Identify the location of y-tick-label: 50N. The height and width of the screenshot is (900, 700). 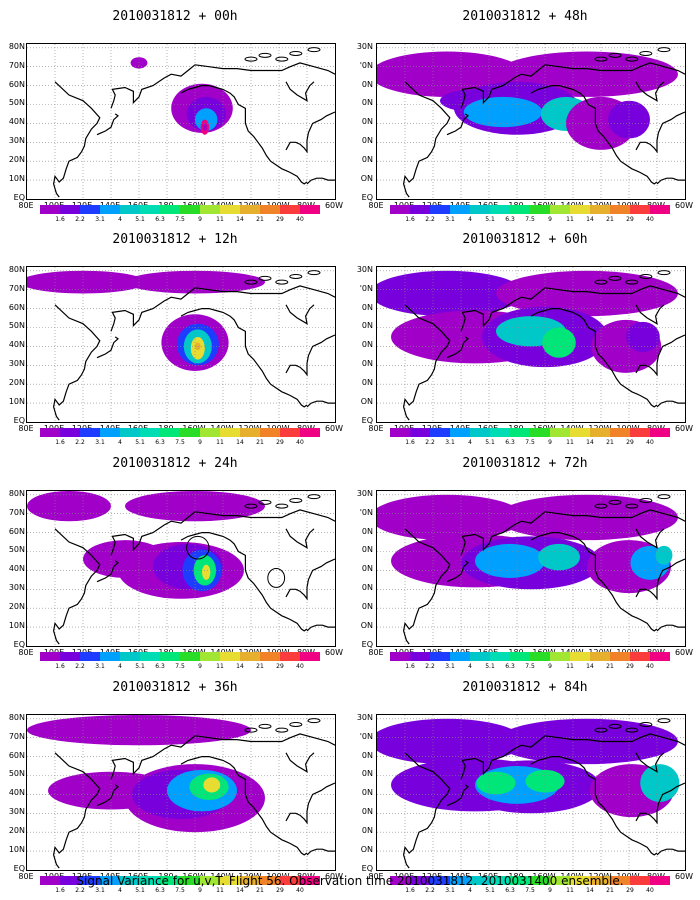
(16, 774).